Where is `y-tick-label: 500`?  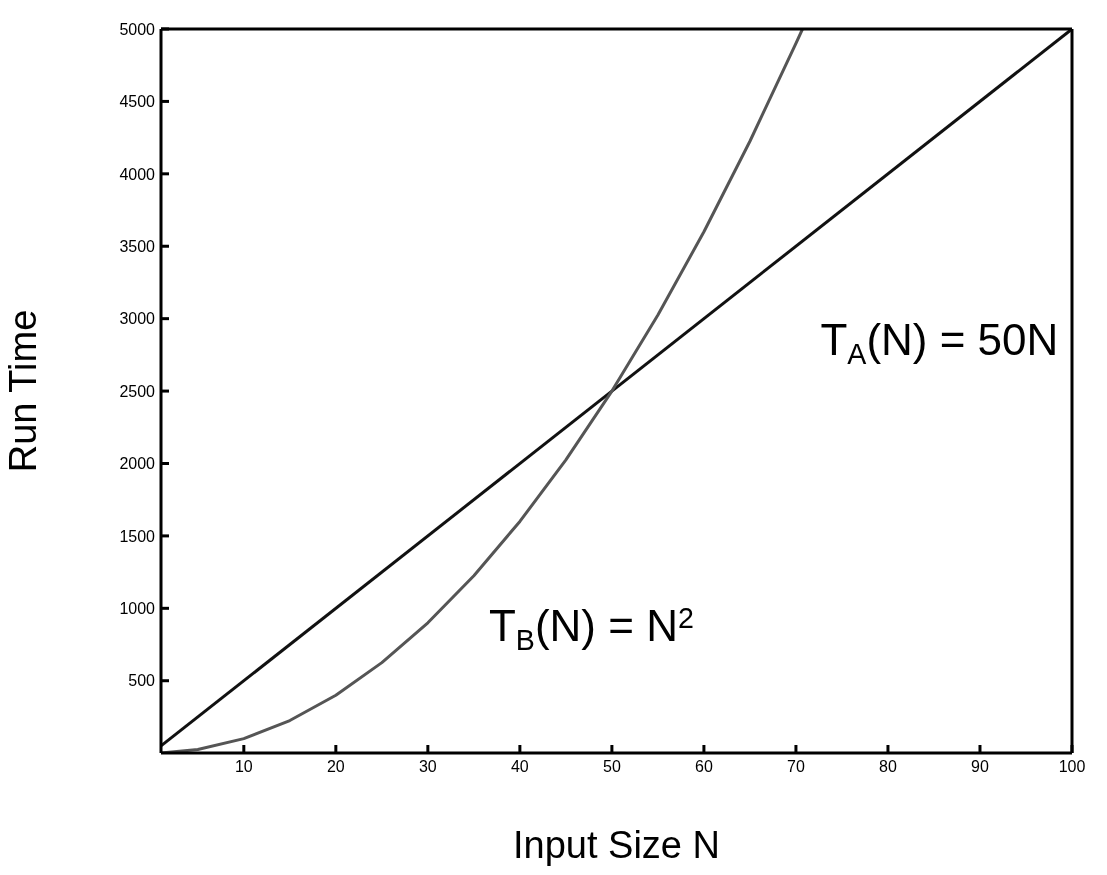
y-tick-label: 500 is located at coordinates (142, 681).